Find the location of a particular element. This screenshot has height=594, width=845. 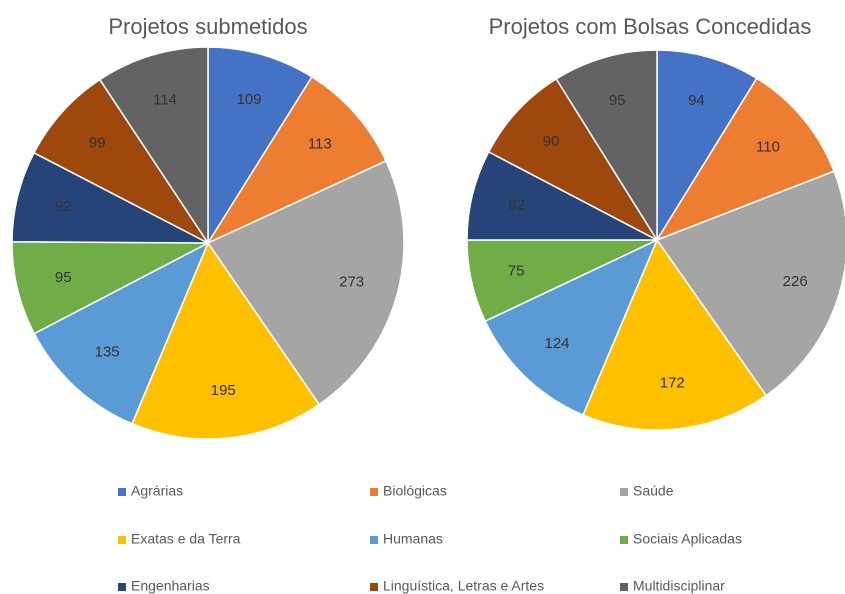

data-label: 226 is located at coordinates (795, 281).